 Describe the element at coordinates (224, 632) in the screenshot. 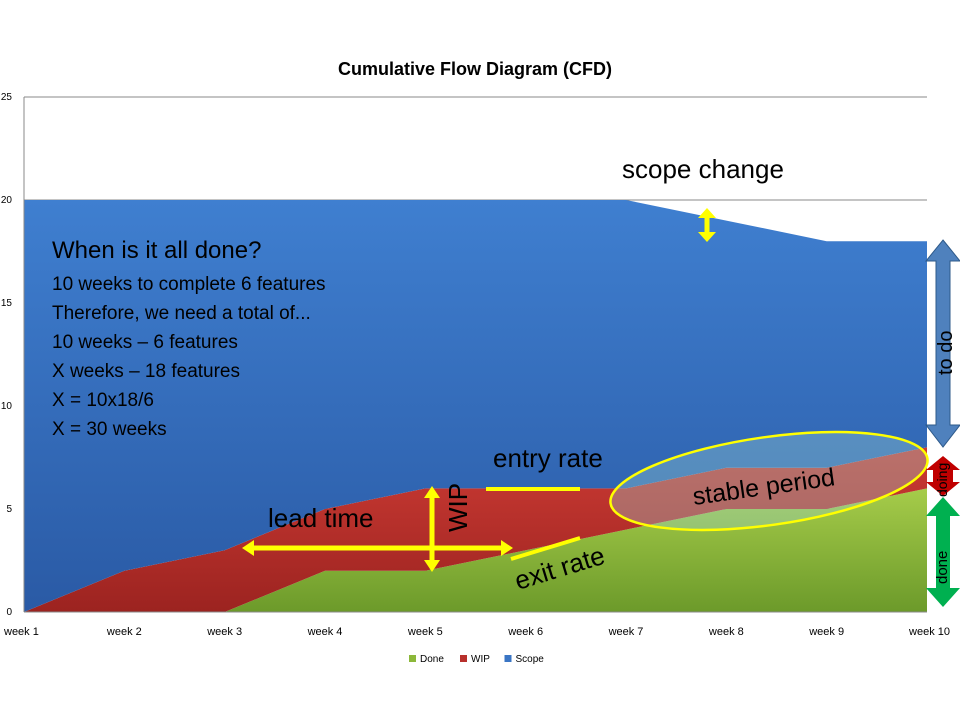

I see `x-tick-label: week 3` at that location.